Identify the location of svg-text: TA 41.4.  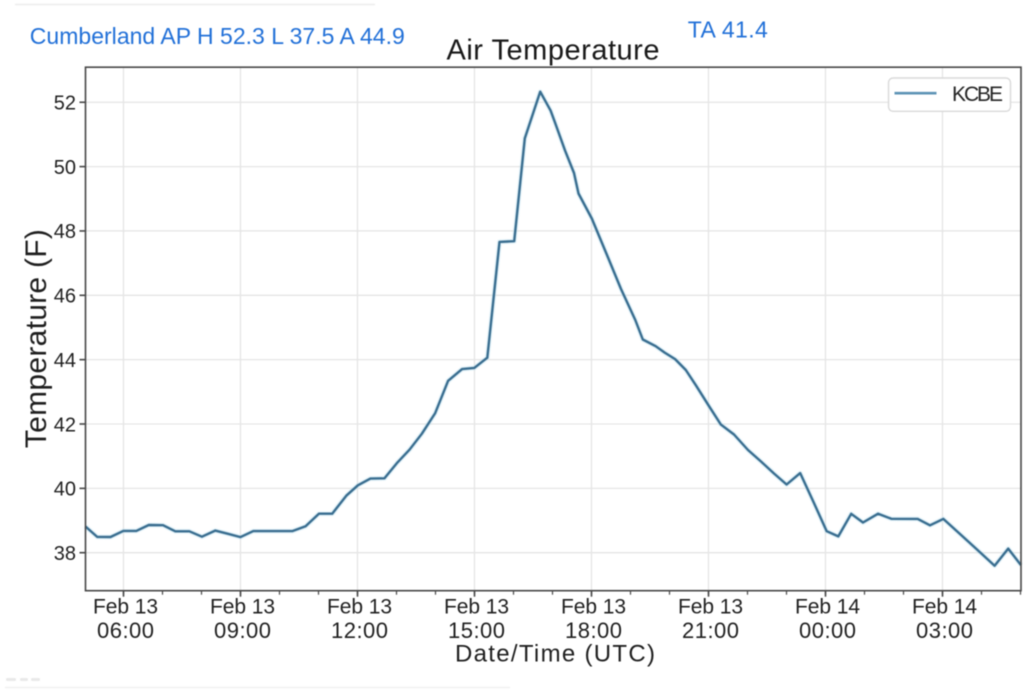
(728, 29).